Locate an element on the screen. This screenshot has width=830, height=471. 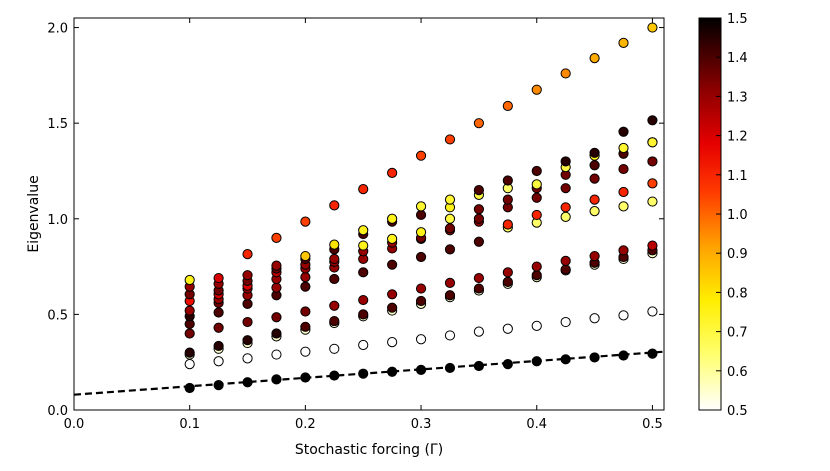
colorbar-tick-label: 1.3 is located at coordinates (737, 97).